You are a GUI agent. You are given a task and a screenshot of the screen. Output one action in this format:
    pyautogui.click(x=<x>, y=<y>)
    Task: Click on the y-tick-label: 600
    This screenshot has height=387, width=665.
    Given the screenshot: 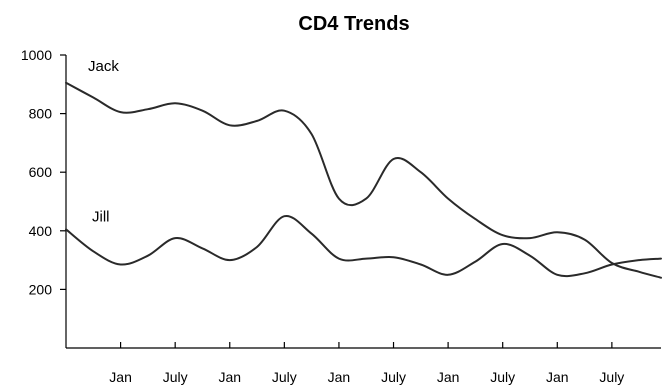 What is the action you would take?
    pyautogui.click(x=41, y=172)
    